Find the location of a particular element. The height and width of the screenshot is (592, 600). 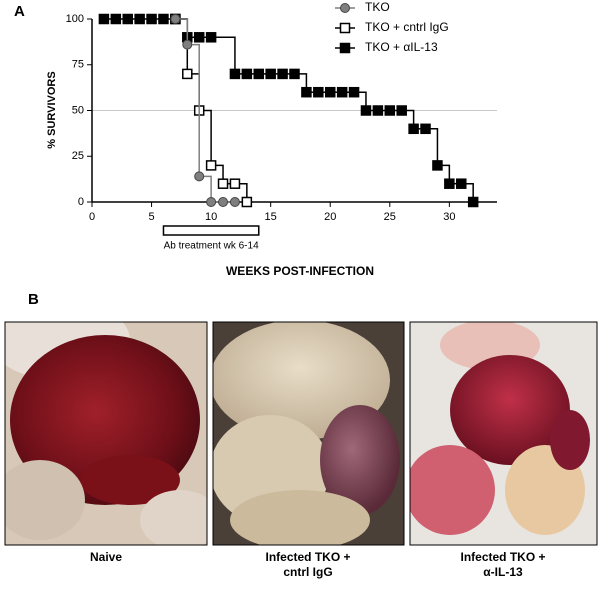

x-tick-label: 20 is located at coordinates (330, 217).